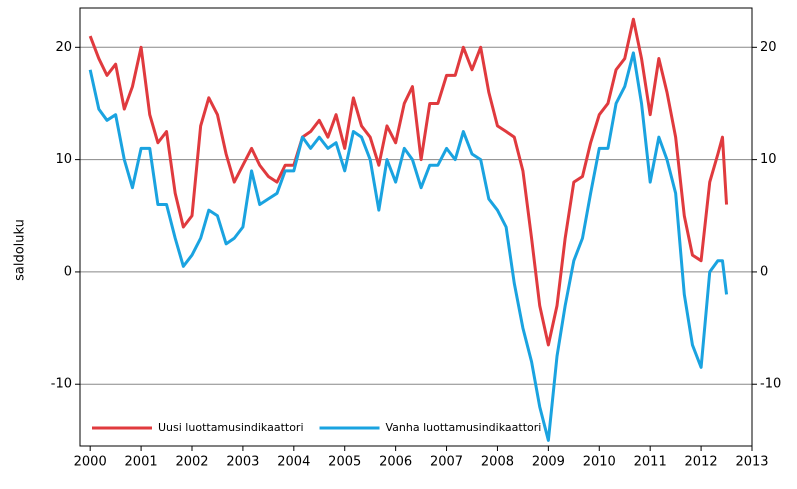 Image resolution: width=797 pixels, height=489 pixels. What do you see at coordinates (61, 384) in the screenshot?
I see `y-tick-label: -10` at bounding box center [61, 384].